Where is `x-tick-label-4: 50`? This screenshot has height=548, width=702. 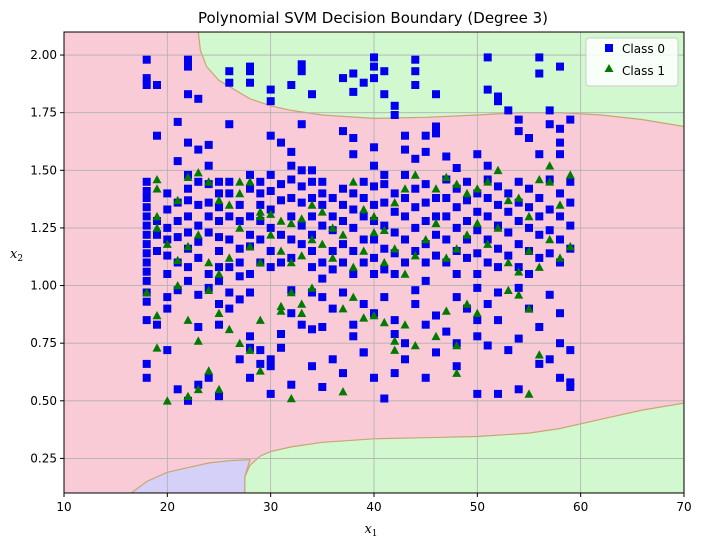 x-tick-label-4: 50 is located at coordinates (477, 507).